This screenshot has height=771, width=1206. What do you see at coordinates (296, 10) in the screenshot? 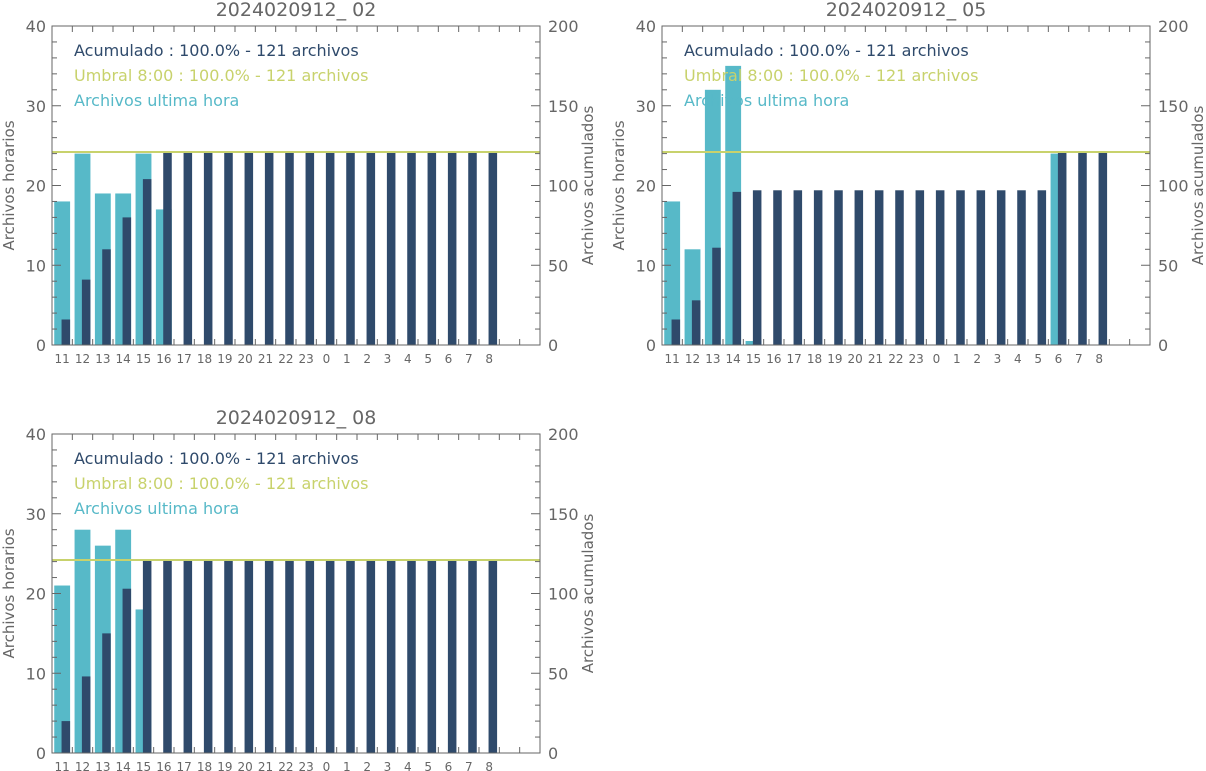
I see `chart-title: 2024020912_ 02` at bounding box center [296, 10].